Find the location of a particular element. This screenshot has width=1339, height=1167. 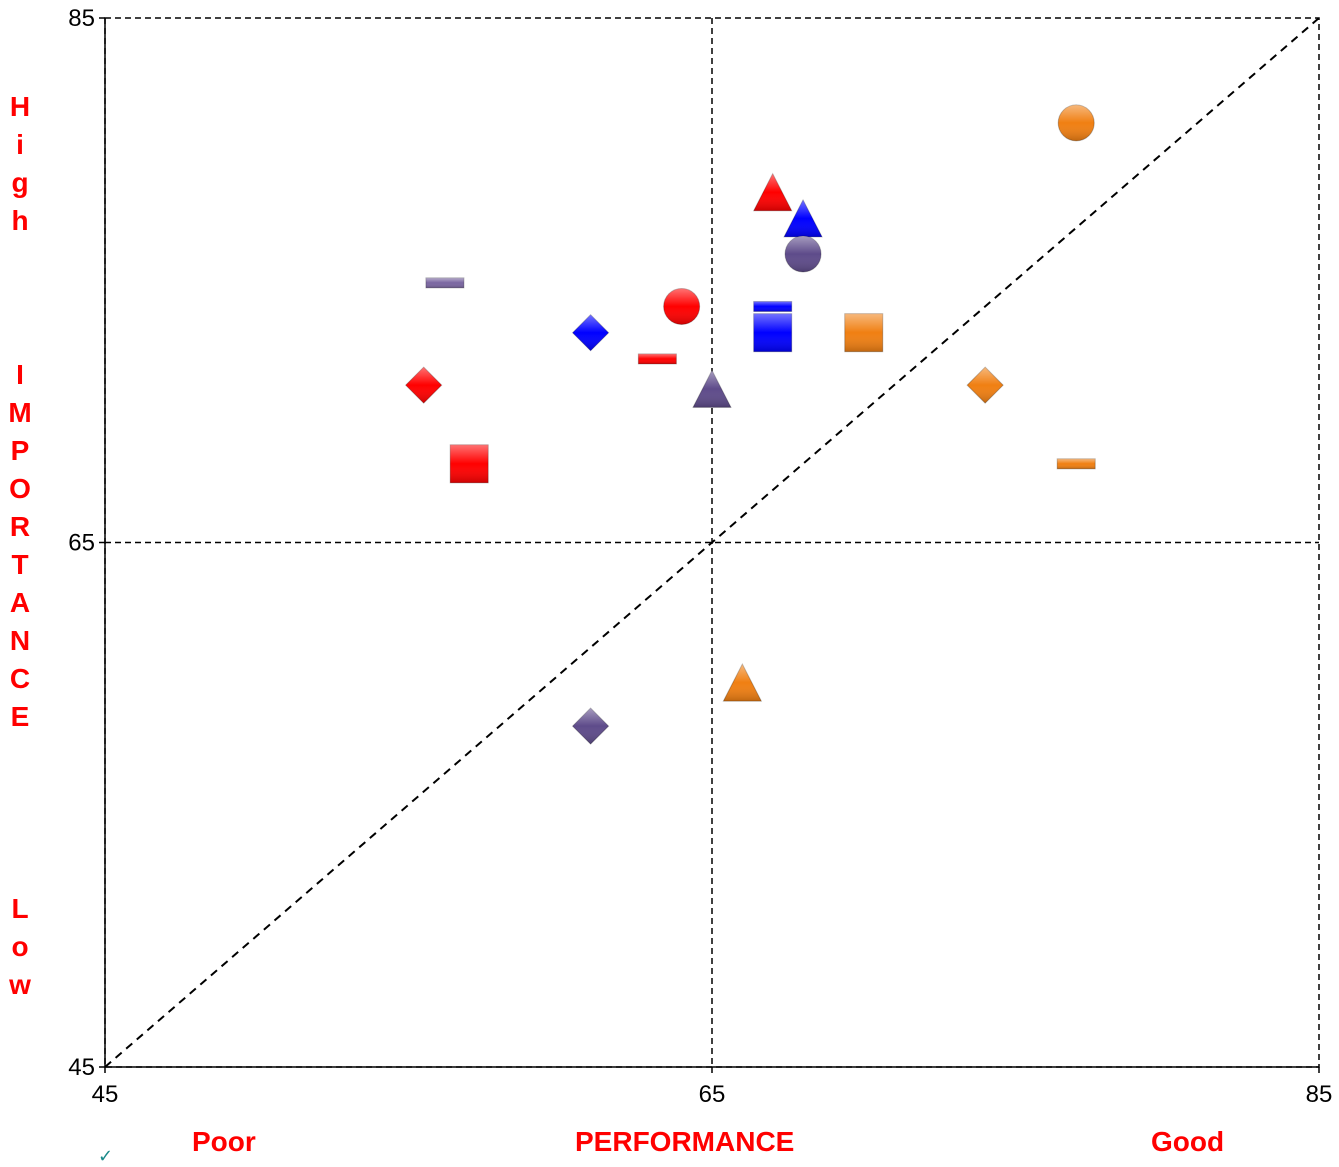

axis-letter: w is located at coordinates (20, 984).